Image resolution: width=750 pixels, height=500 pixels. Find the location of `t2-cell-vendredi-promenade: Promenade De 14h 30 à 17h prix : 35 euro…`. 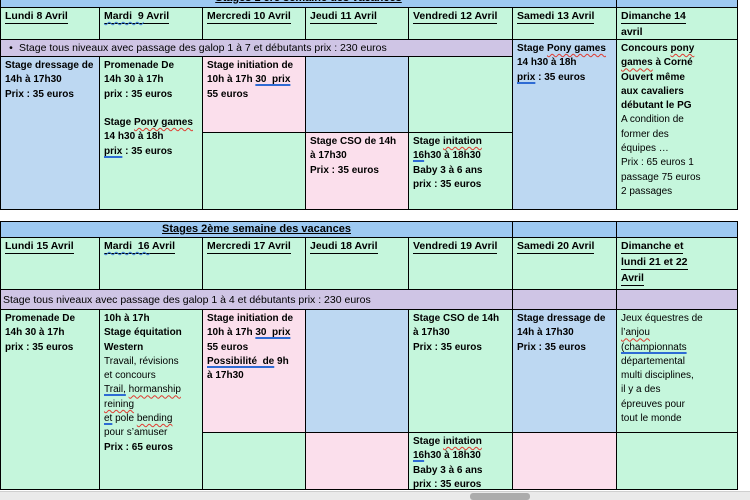

t2-cell-vendredi-promenade: Promenade De 14h 30 à 17h prix : 35 euro… is located at coordinates (50, 400).